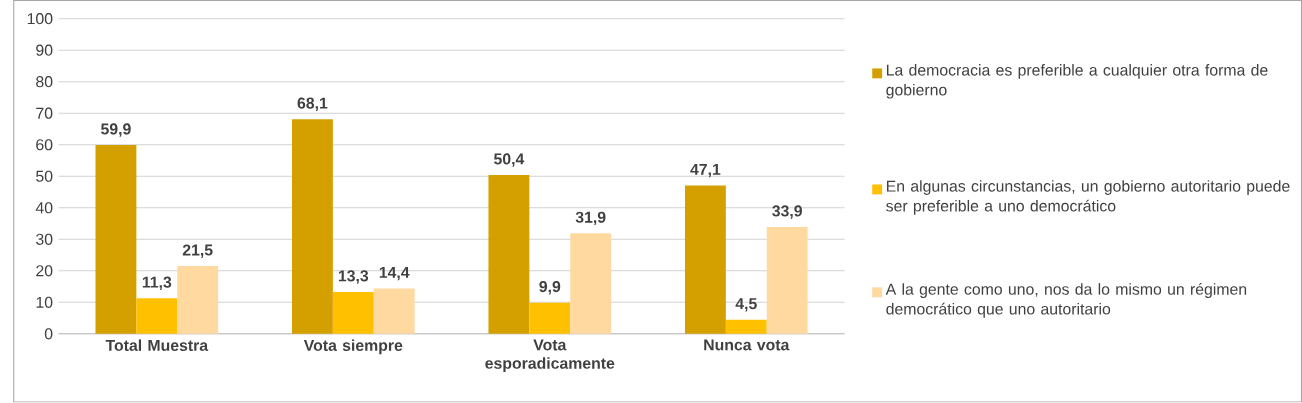  I want to click on data-label: 59,9, so click(116, 130).